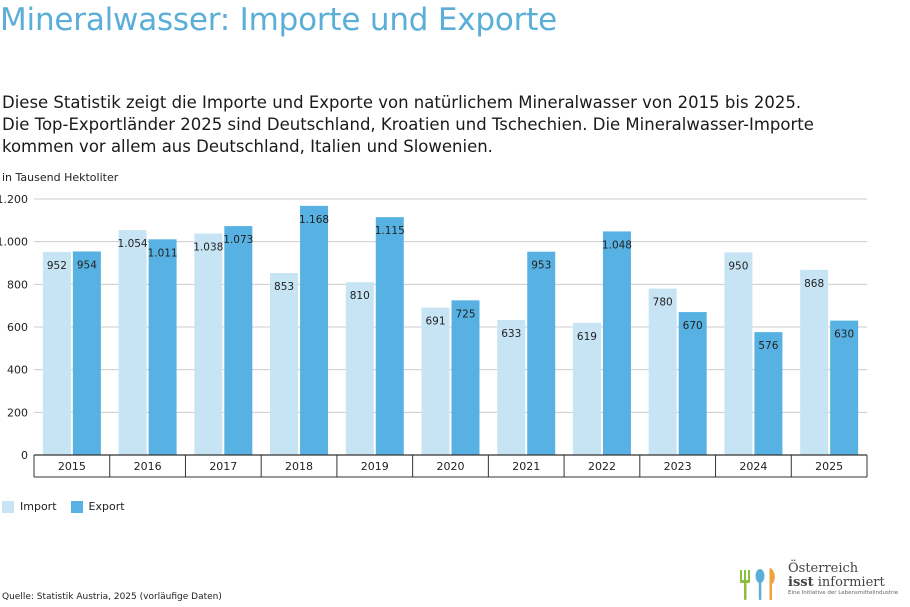 This screenshot has width=910, height=607. I want to click on legend-swatch-import, so click(8, 506).